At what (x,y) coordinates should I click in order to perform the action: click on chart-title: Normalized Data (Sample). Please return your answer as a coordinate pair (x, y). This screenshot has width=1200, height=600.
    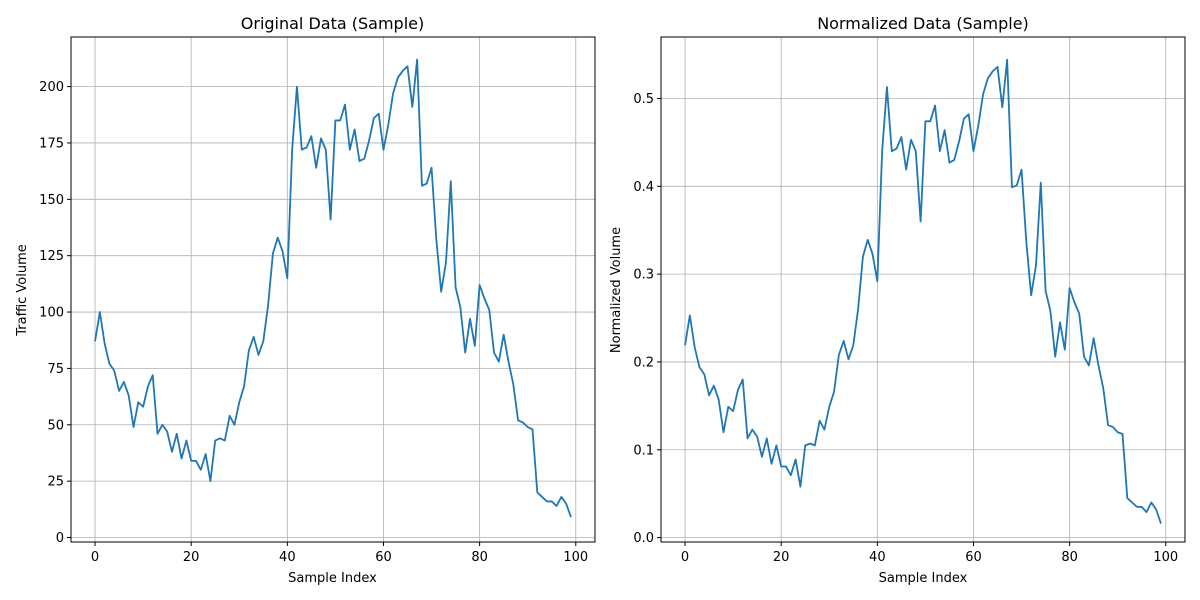
    Looking at the image, I should click on (923, 23).